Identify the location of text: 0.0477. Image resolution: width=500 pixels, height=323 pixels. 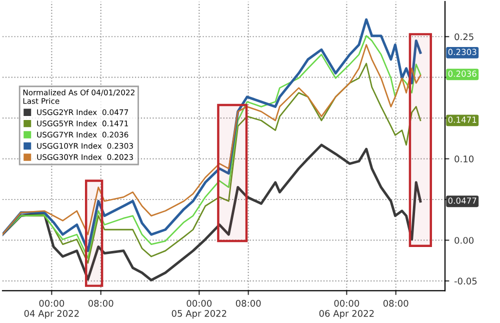
(462, 200).